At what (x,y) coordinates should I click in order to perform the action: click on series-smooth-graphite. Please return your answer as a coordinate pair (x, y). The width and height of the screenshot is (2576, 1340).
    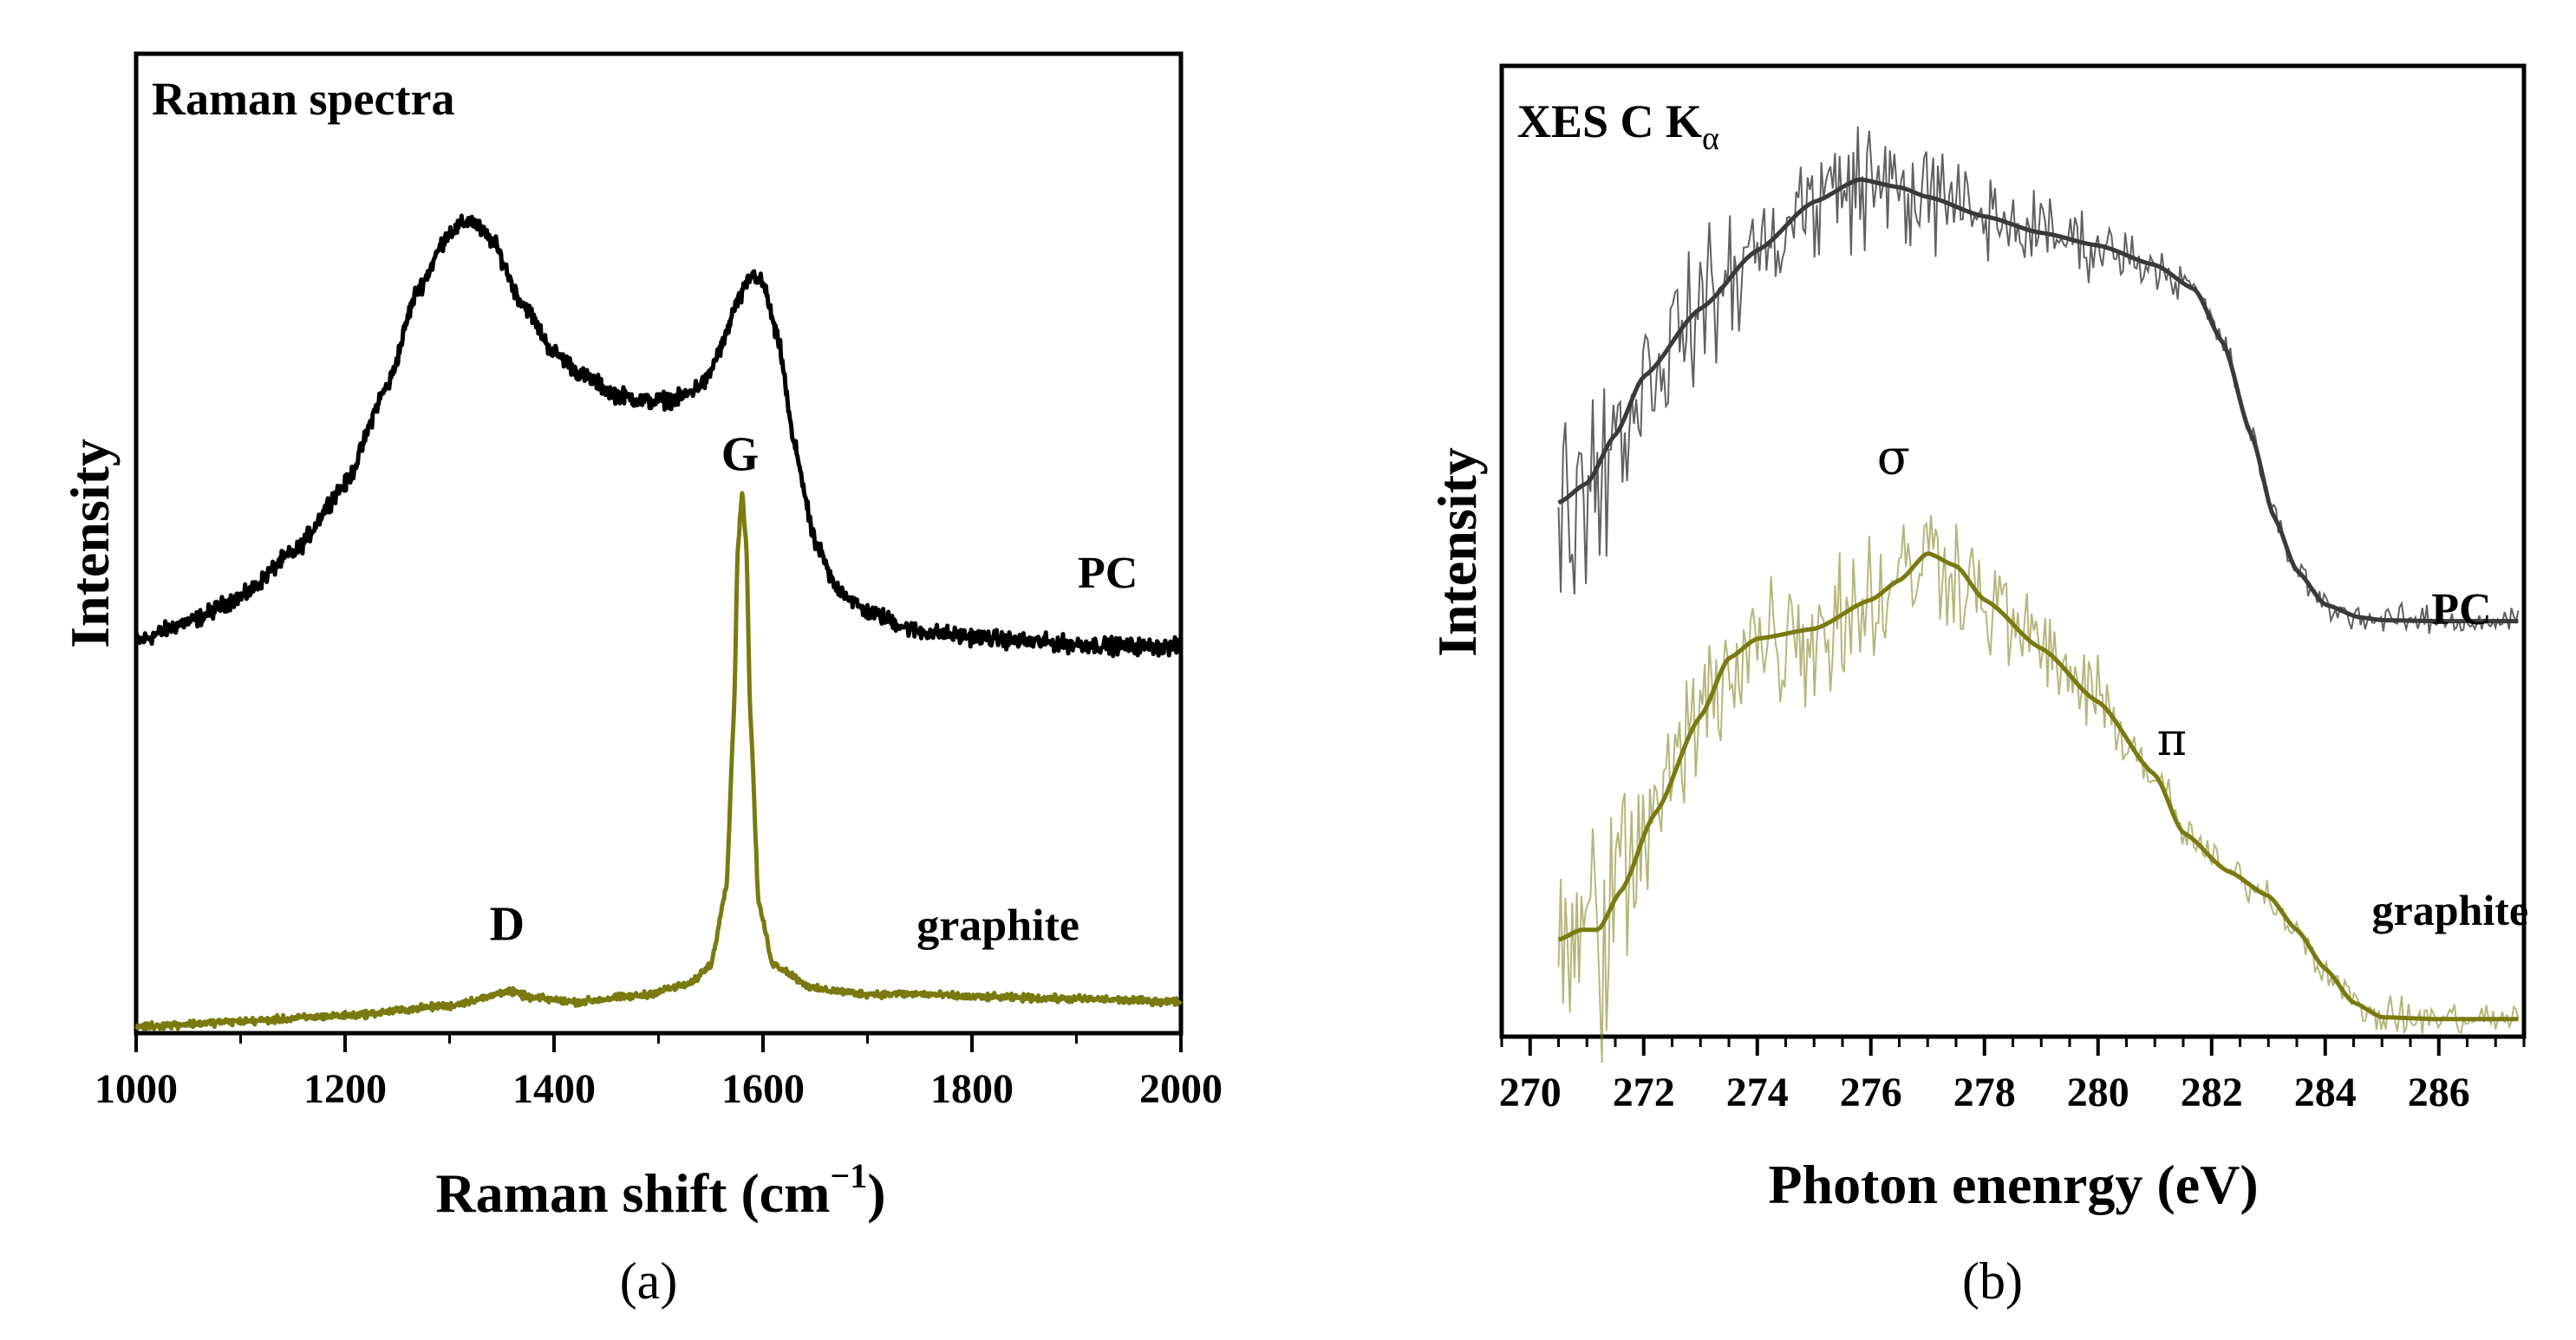
    Looking at the image, I should click on (2038, 786).